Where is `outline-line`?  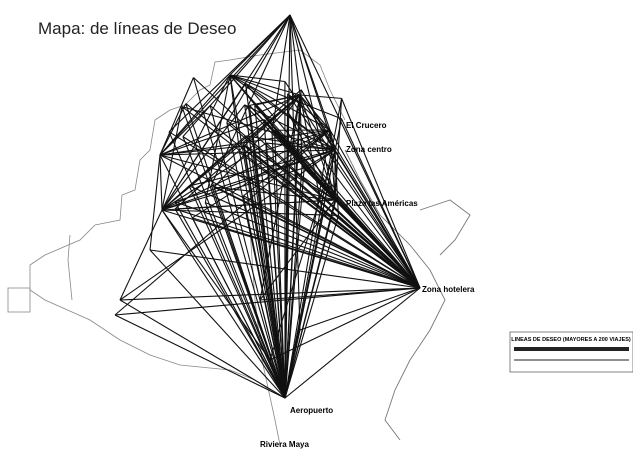 outline-line is located at coordinates (265, 337).